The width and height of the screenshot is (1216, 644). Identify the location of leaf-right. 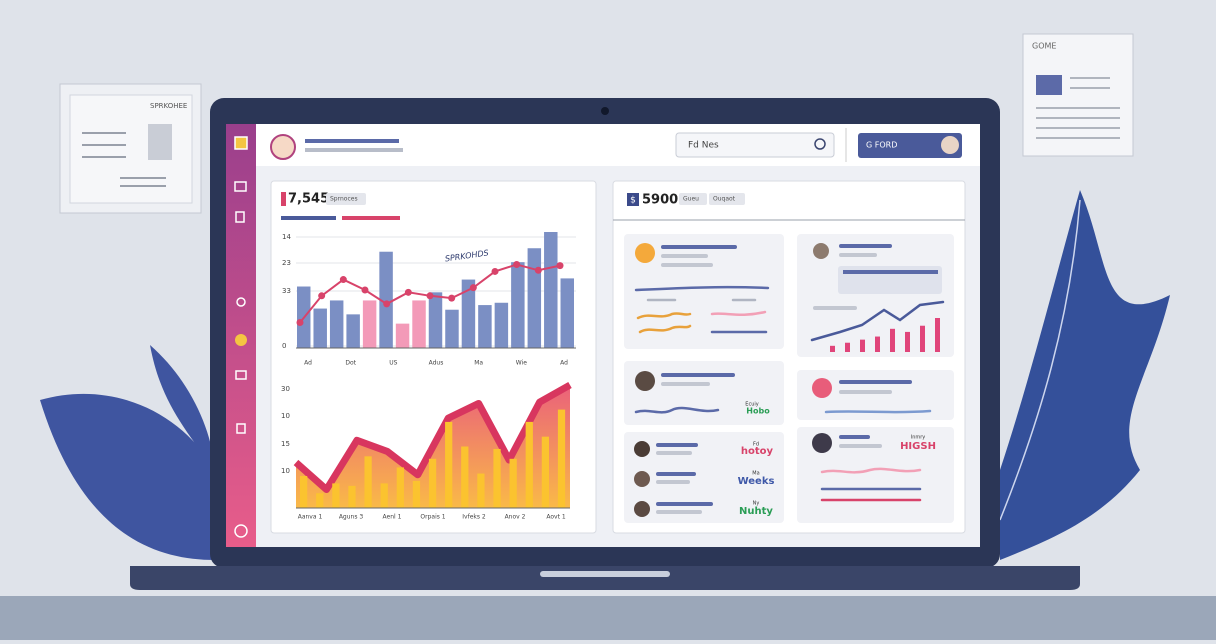
(1085, 375).